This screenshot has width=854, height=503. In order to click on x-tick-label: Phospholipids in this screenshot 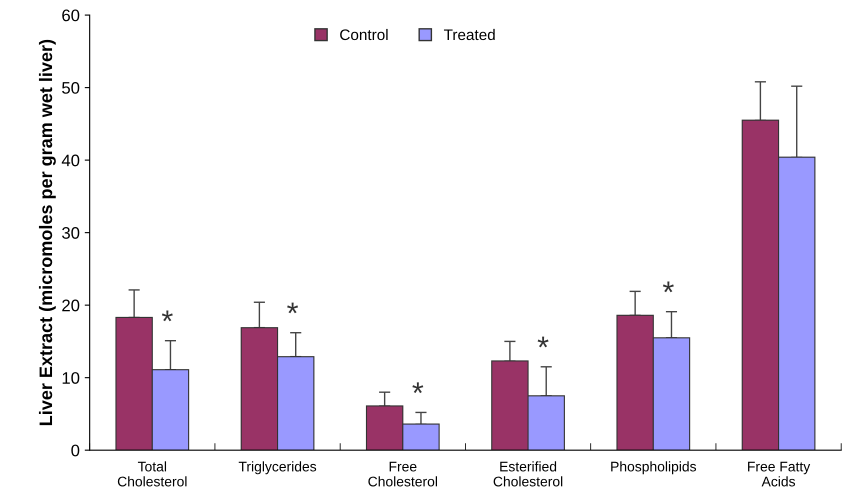, I will do `click(653, 467)`.